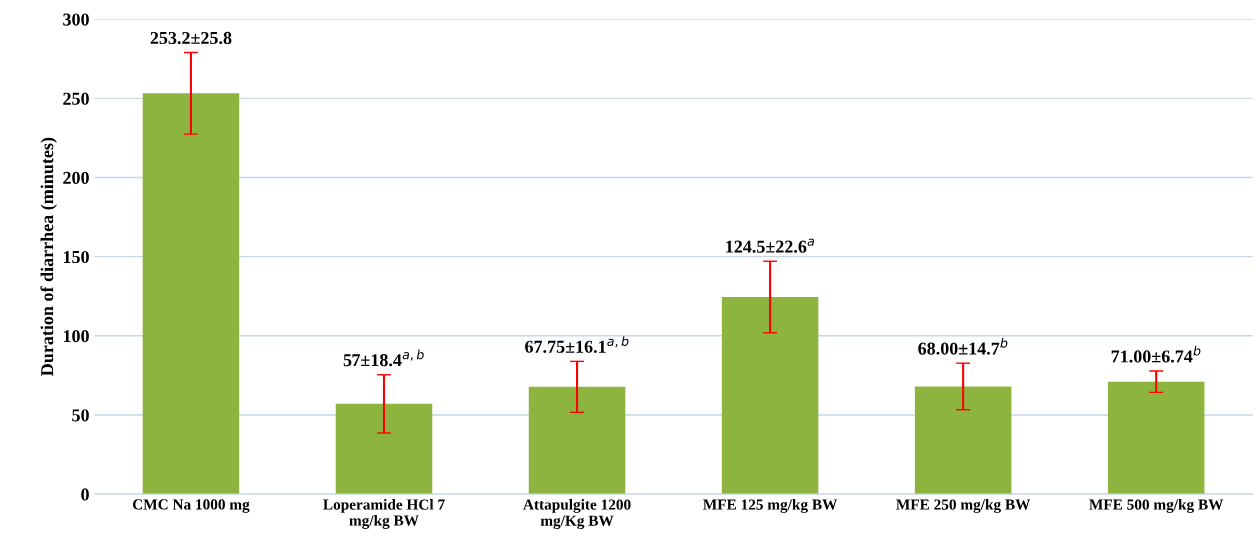 The image size is (1259, 549). Describe the element at coordinates (76, 257) in the screenshot. I see `y-tick-label: 150` at that location.